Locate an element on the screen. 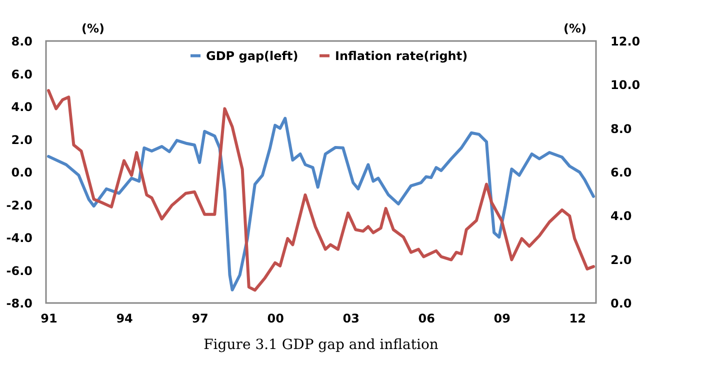  legend-label: Inflation rate(right) is located at coordinates (401, 55).